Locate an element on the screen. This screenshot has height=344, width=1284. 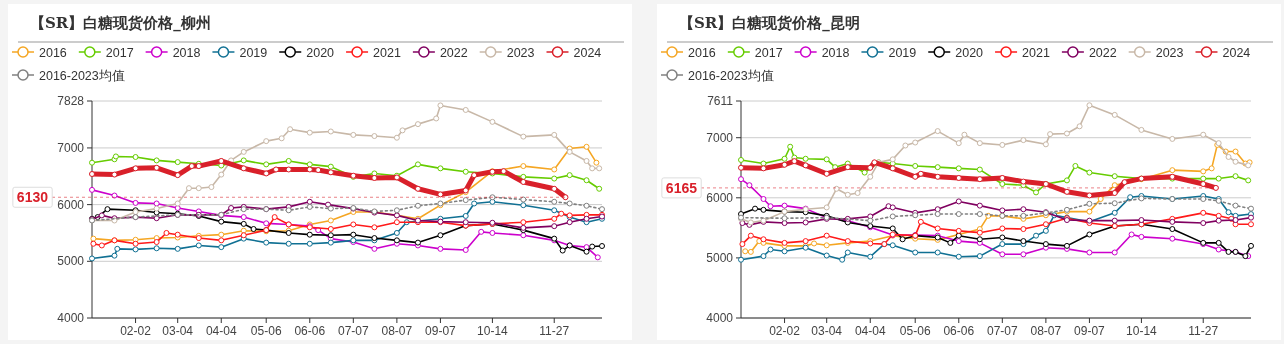
y-tick-label: 7611 is located at coordinates (720, 101).